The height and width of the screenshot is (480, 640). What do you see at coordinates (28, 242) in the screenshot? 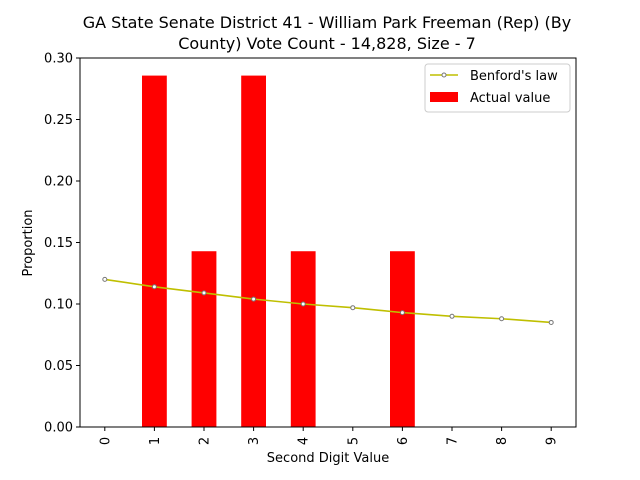
I see `y-axis-label: Proportion` at bounding box center [28, 242].